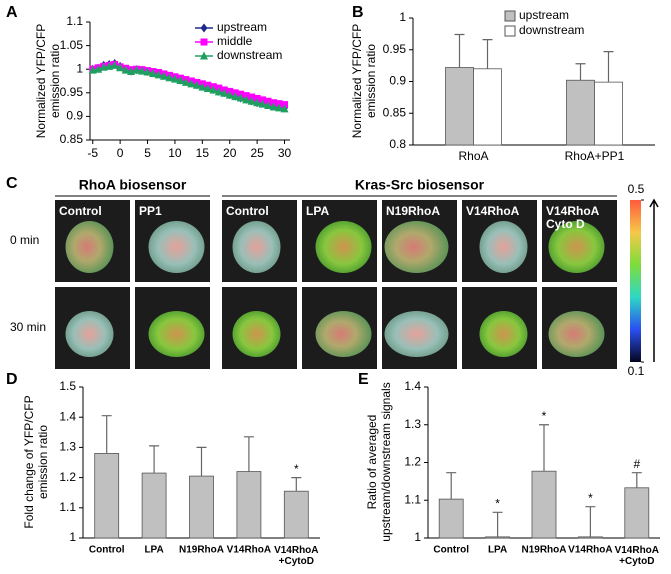 This screenshot has width=671, height=574. I want to click on colorbar-label: 0.1, so click(636, 371).